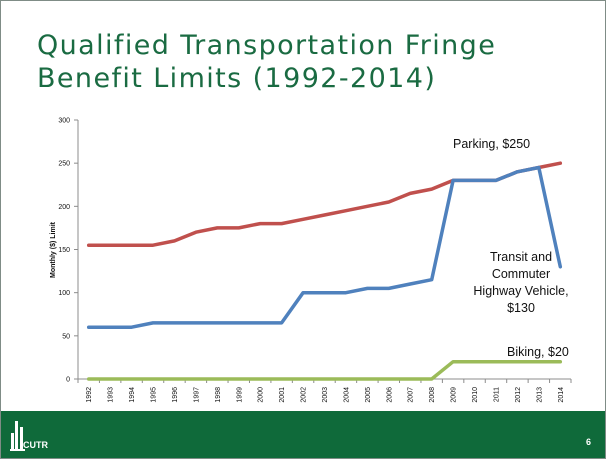 Image resolution: width=606 pixels, height=459 pixels. What do you see at coordinates (304, 395) in the screenshot?
I see `x-tick-label: 2002` at bounding box center [304, 395].